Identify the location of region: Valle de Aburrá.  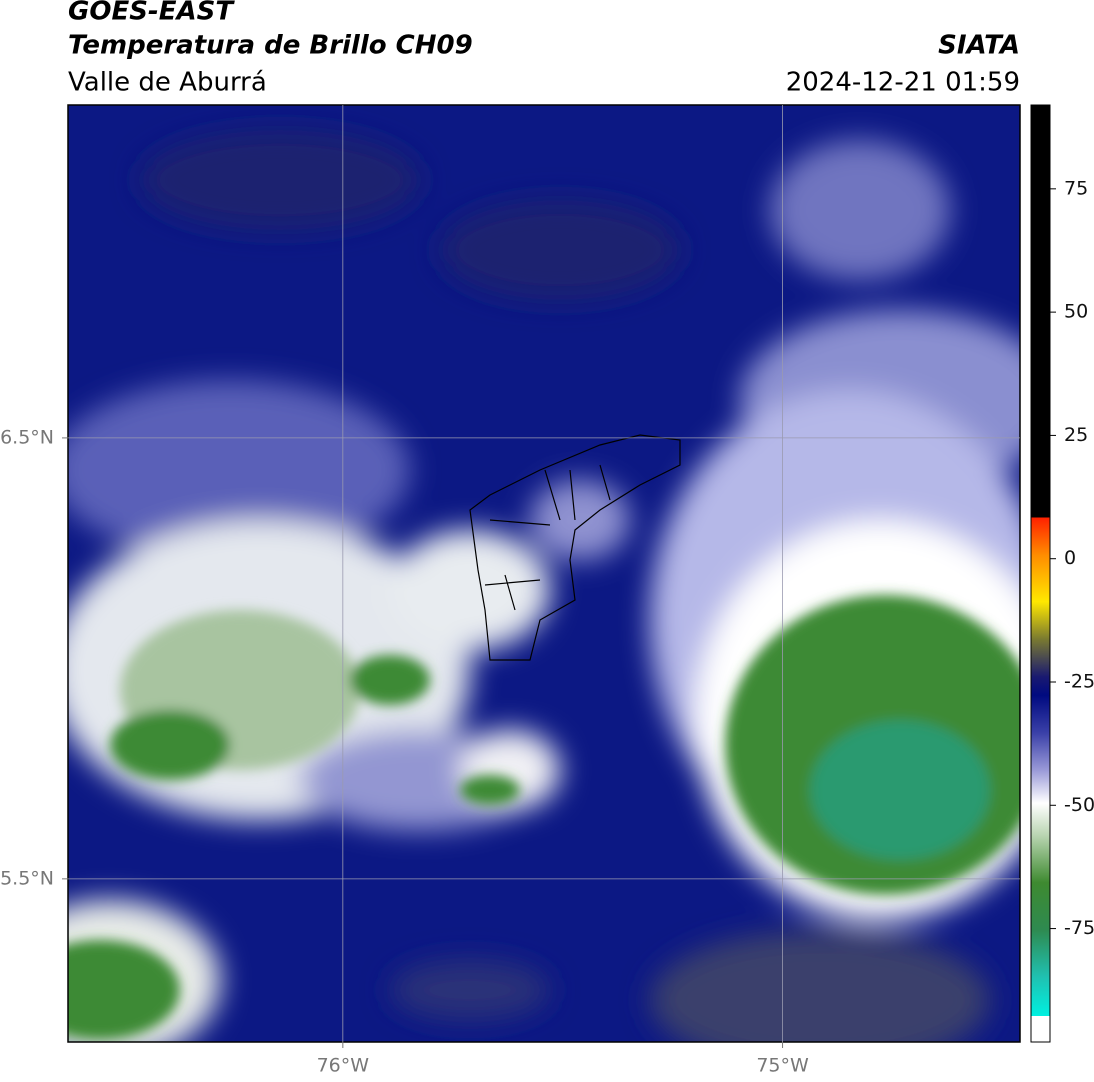
(167, 83).